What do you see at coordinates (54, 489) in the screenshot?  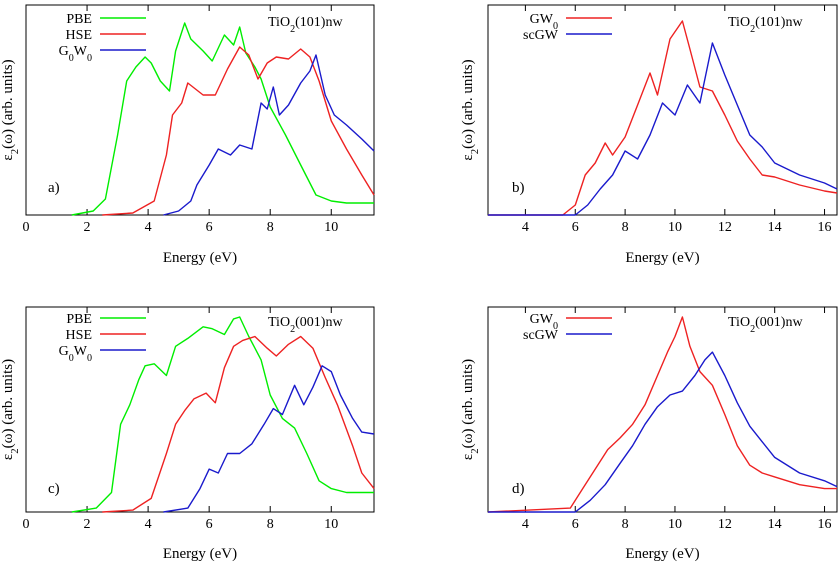 I see `panel-label: c)` at bounding box center [54, 489].